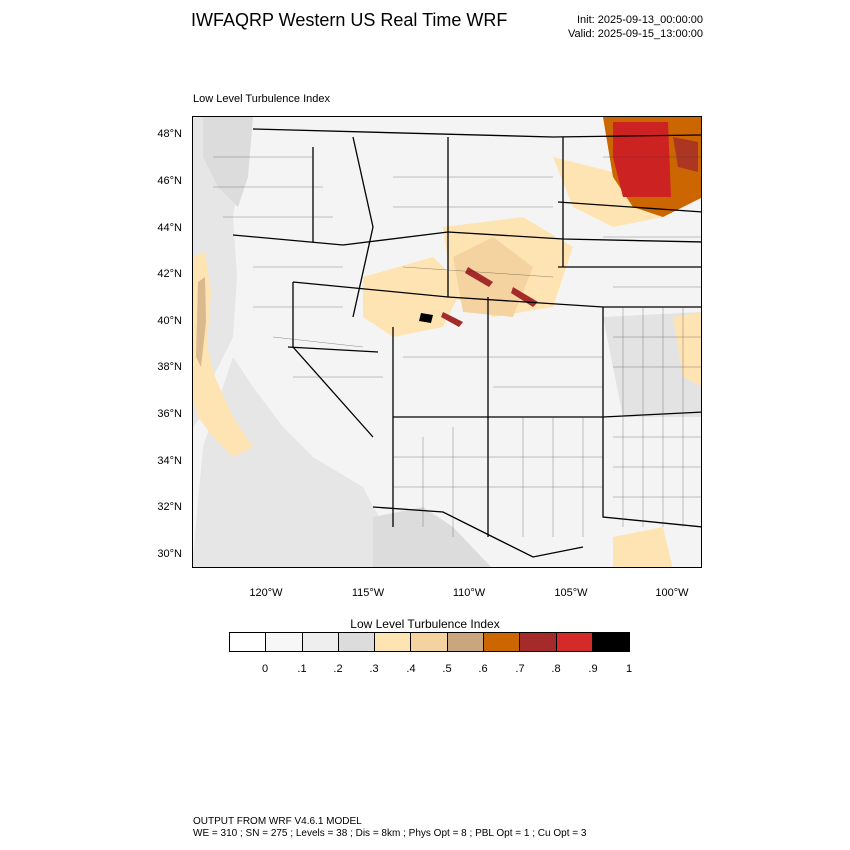  Describe the element at coordinates (265, 669) in the screenshot. I see `colorbar-label: 0` at that location.